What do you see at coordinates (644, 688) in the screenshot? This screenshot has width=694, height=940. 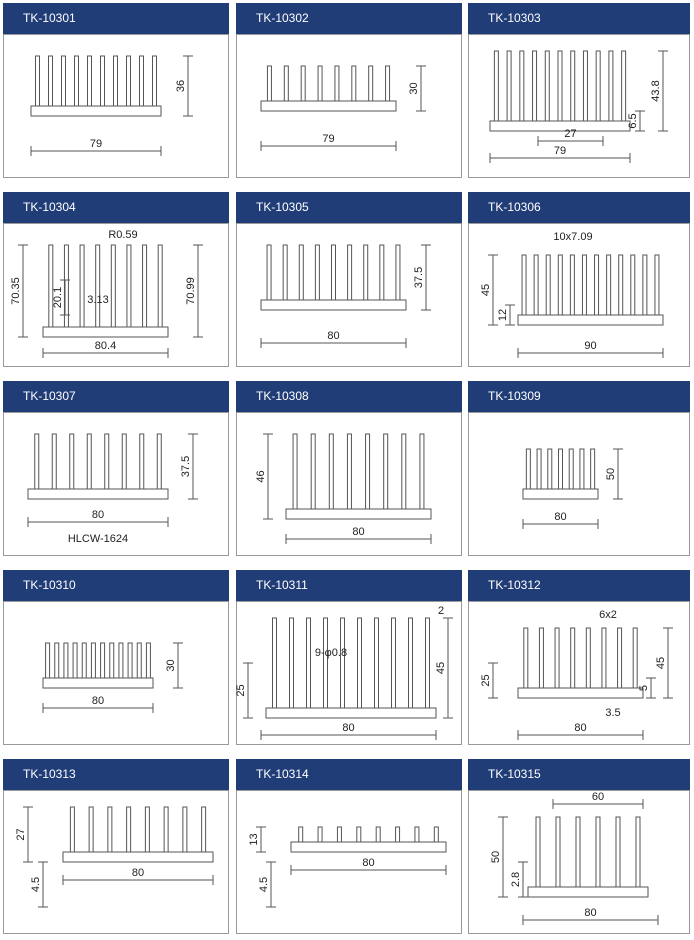 I see `dimension-label: 5` at bounding box center [644, 688].